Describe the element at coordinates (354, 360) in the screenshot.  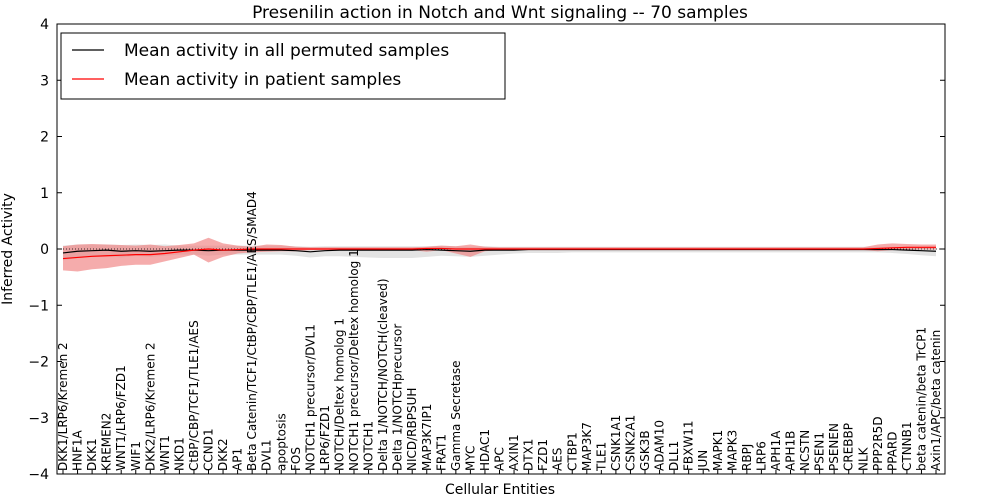
I see `x-category-label: NOTCH1 precursor/Deltex homolog 1` at that location.